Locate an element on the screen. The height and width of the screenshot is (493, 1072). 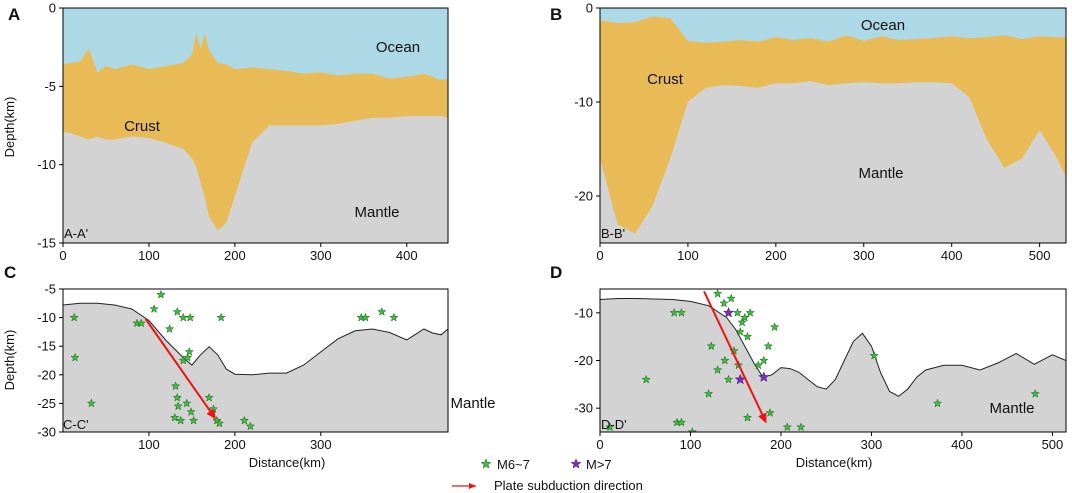
y-tick-label-c-1: -10 is located at coordinates (46, 317).